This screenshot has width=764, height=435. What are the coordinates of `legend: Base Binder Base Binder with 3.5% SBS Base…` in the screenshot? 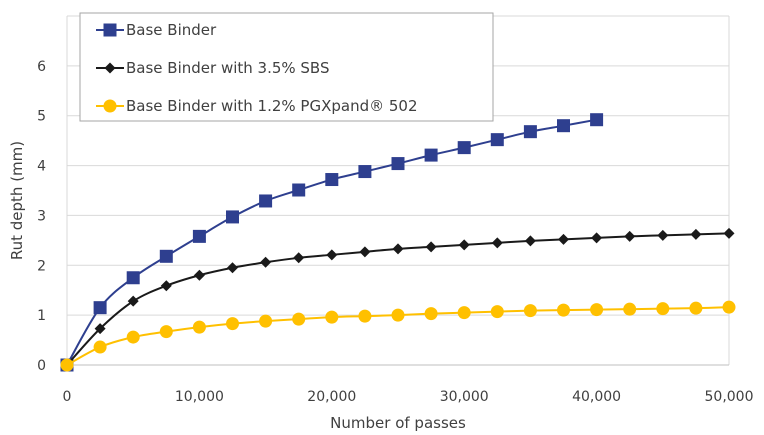 It's located at (286, 67).